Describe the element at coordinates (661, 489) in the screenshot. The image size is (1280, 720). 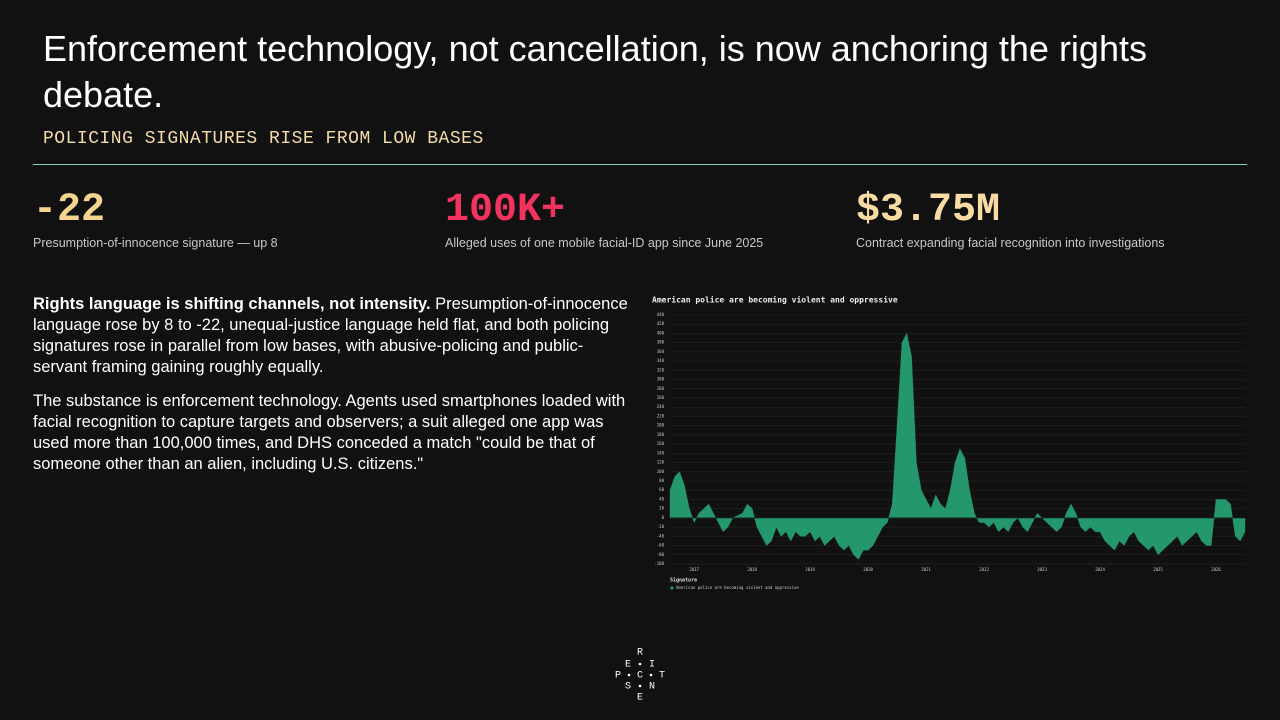
I see `y-tick-label: 60` at that location.